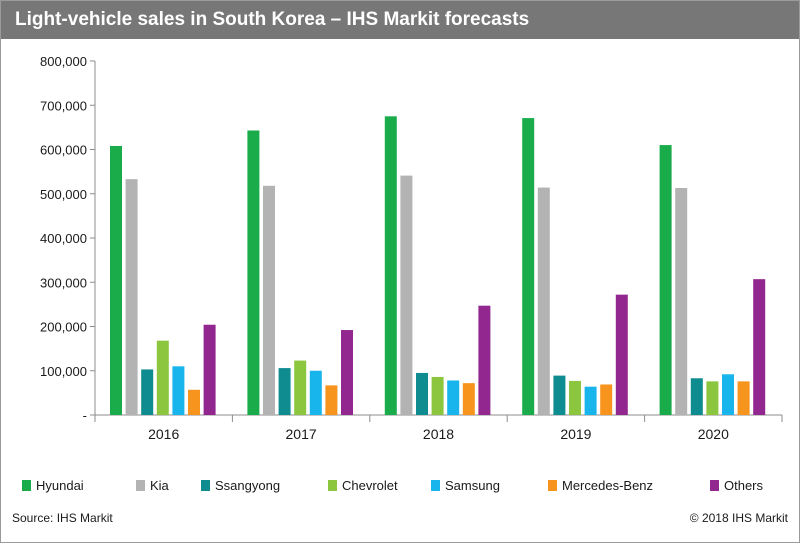  Describe the element at coordinates (528, 267) in the screenshot. I see `bar-hyundai-2019` at that location.